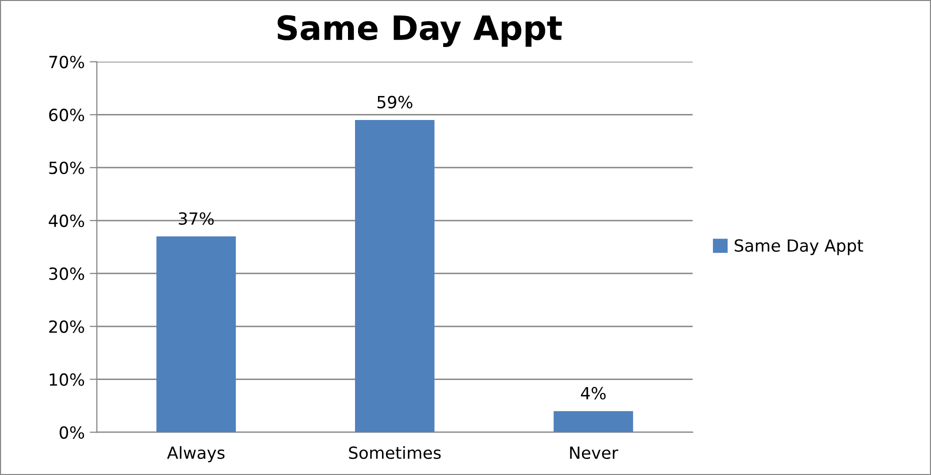  I want to click on data-label: 59%, so click(395, 102).